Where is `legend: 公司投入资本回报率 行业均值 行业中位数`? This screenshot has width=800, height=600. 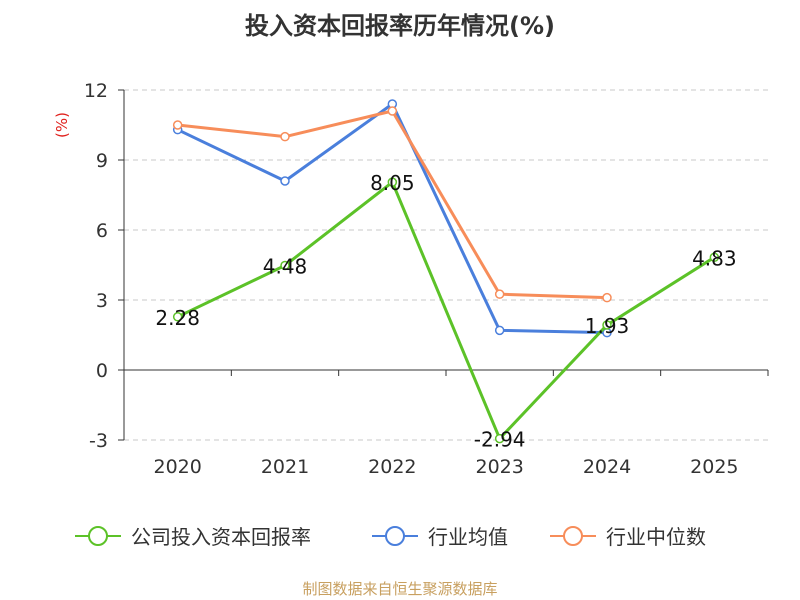 legend: 公司投入资本回报率 行业均值 行业中位数 is located at coordinates (390, 537).